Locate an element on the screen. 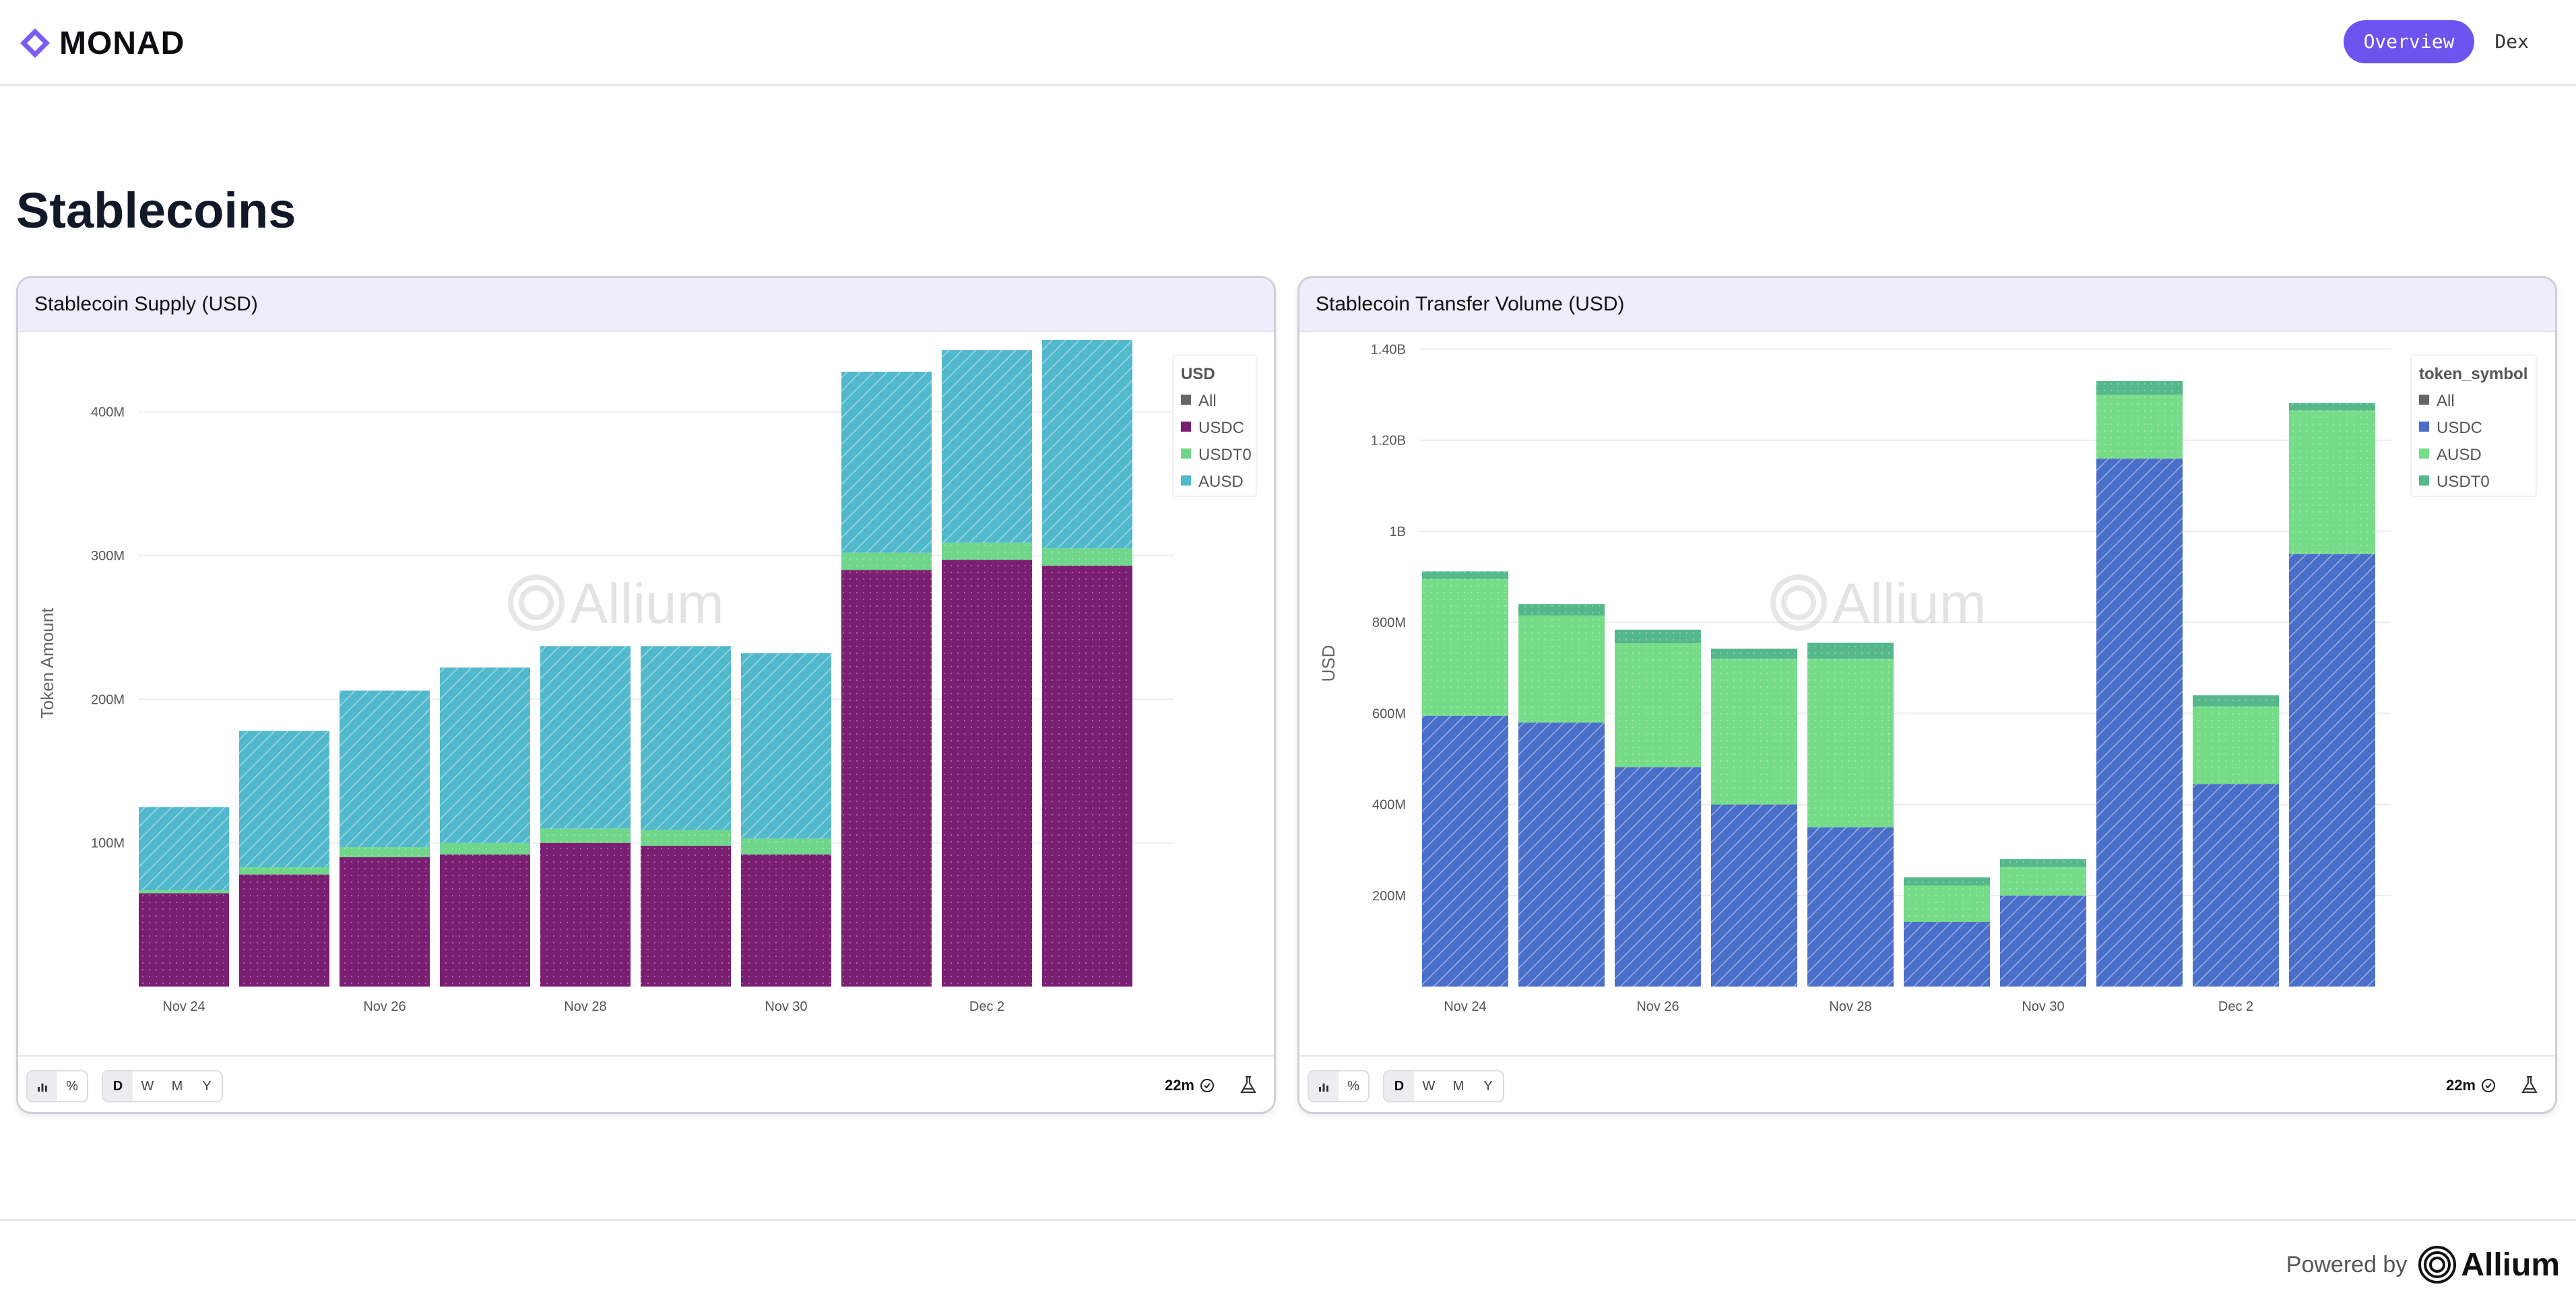  legend-title: USD is located at coordinates (1198, 374).